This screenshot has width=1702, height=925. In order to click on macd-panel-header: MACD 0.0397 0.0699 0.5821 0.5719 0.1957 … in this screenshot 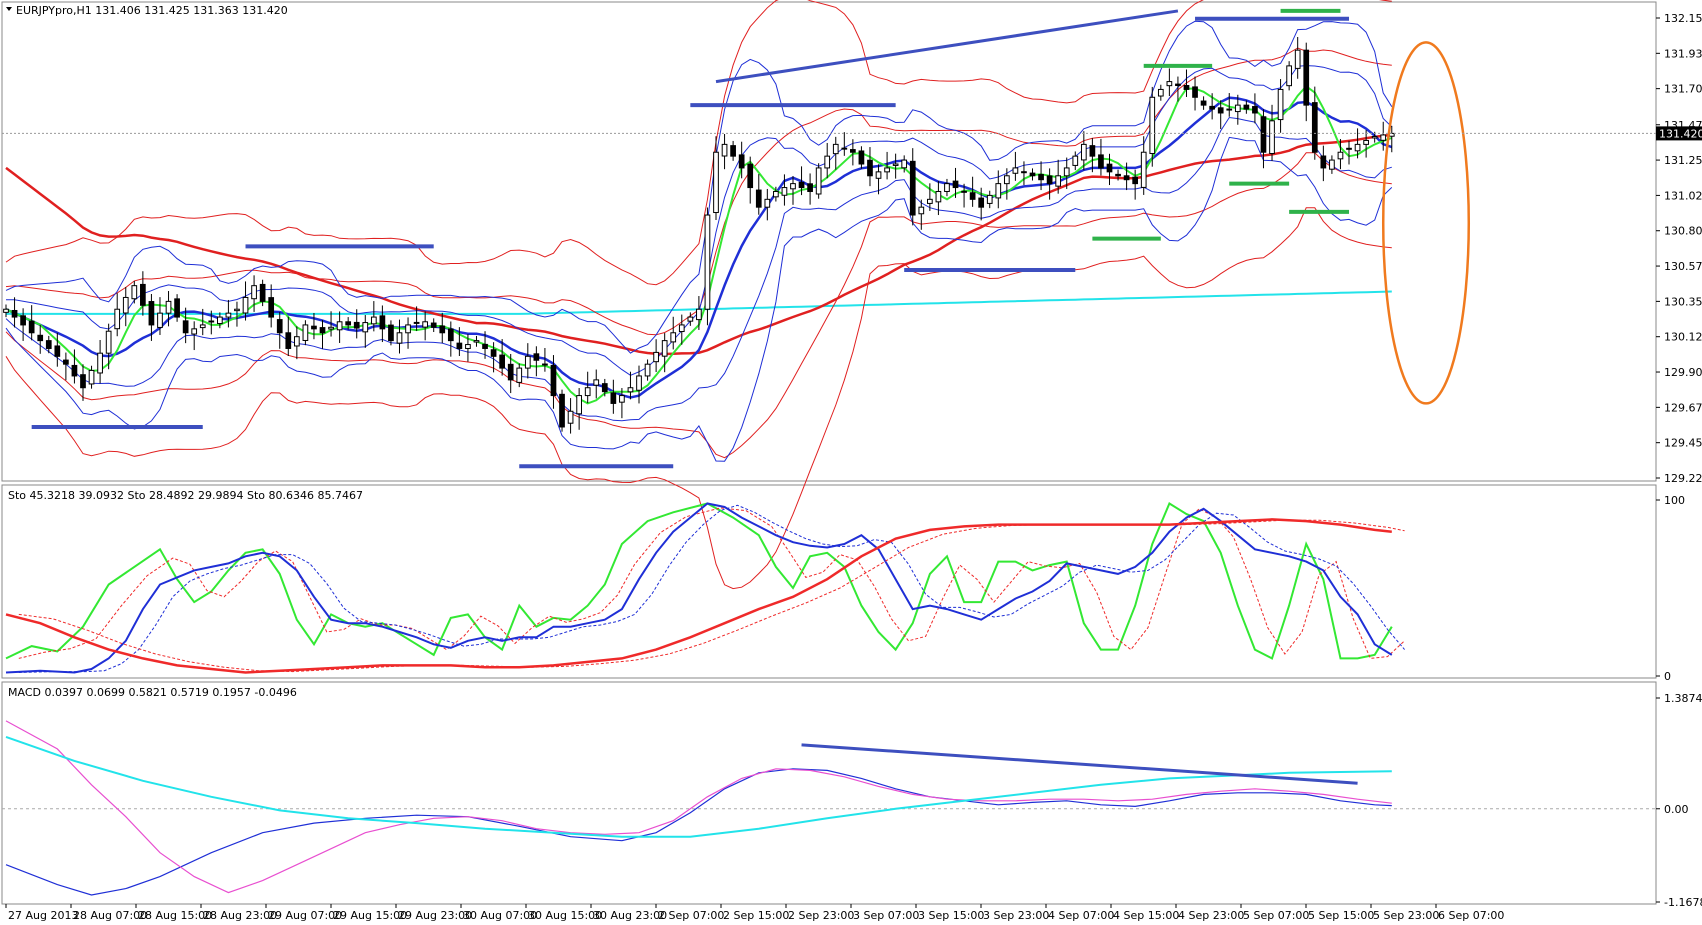, I will do `click(152, 692)`.